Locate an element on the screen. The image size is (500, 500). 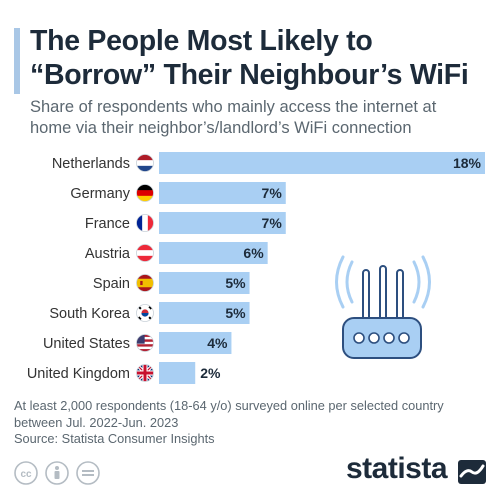
category-label: Spain is located at coordinates (111, 284).